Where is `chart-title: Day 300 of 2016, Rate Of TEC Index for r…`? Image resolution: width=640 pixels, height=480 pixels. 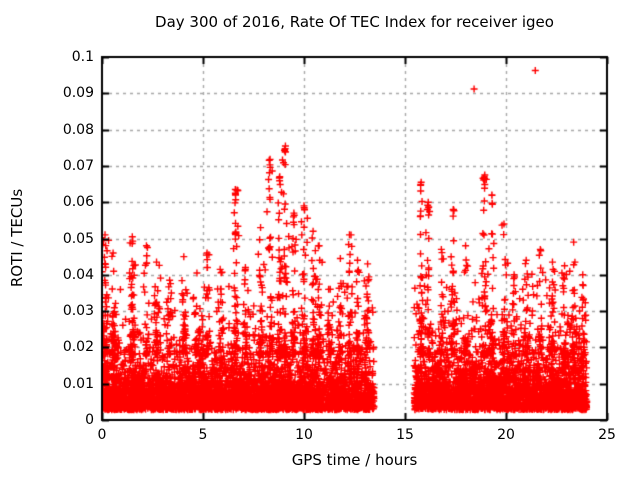 chart-title: Day 300 of 2016, Rate Of TEC Index for r… is located at coordinates (354, 22).